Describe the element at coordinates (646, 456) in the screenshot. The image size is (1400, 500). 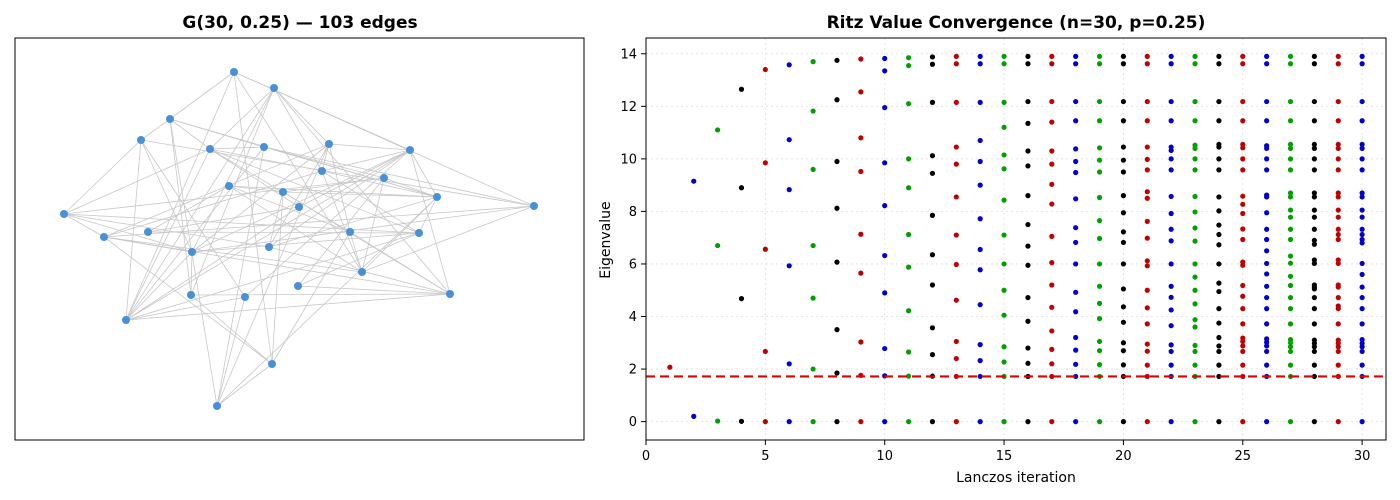
I see `x-tick-label: 0` at that location.